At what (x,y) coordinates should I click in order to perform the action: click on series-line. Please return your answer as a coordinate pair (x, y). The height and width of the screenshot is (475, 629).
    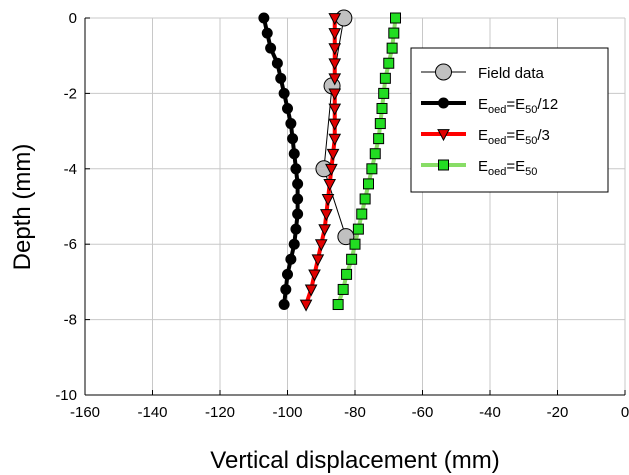
    Looking at the image, I should click on (335, 127).